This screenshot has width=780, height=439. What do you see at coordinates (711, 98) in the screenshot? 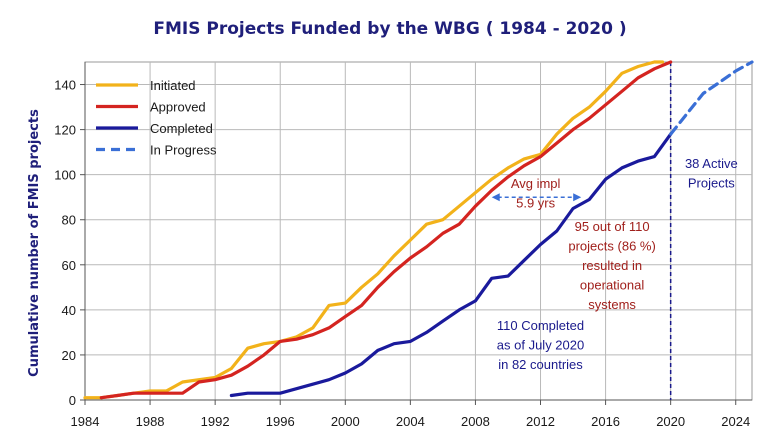
I see `series-line-in-progress` at bounding box center [711, 98].